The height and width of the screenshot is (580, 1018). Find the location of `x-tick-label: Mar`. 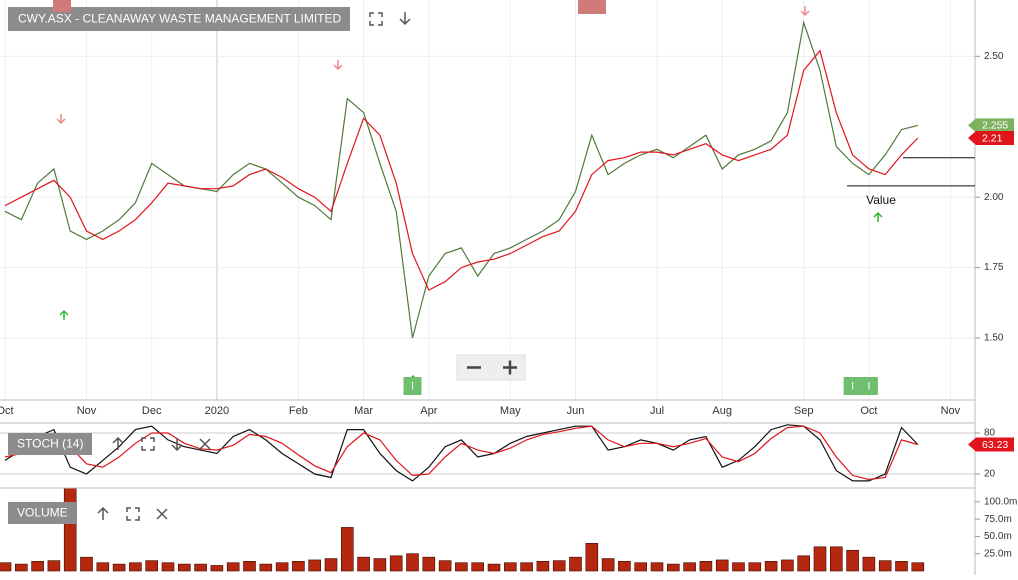

x-tick-label: Mar is located at coordinates (363, 411).